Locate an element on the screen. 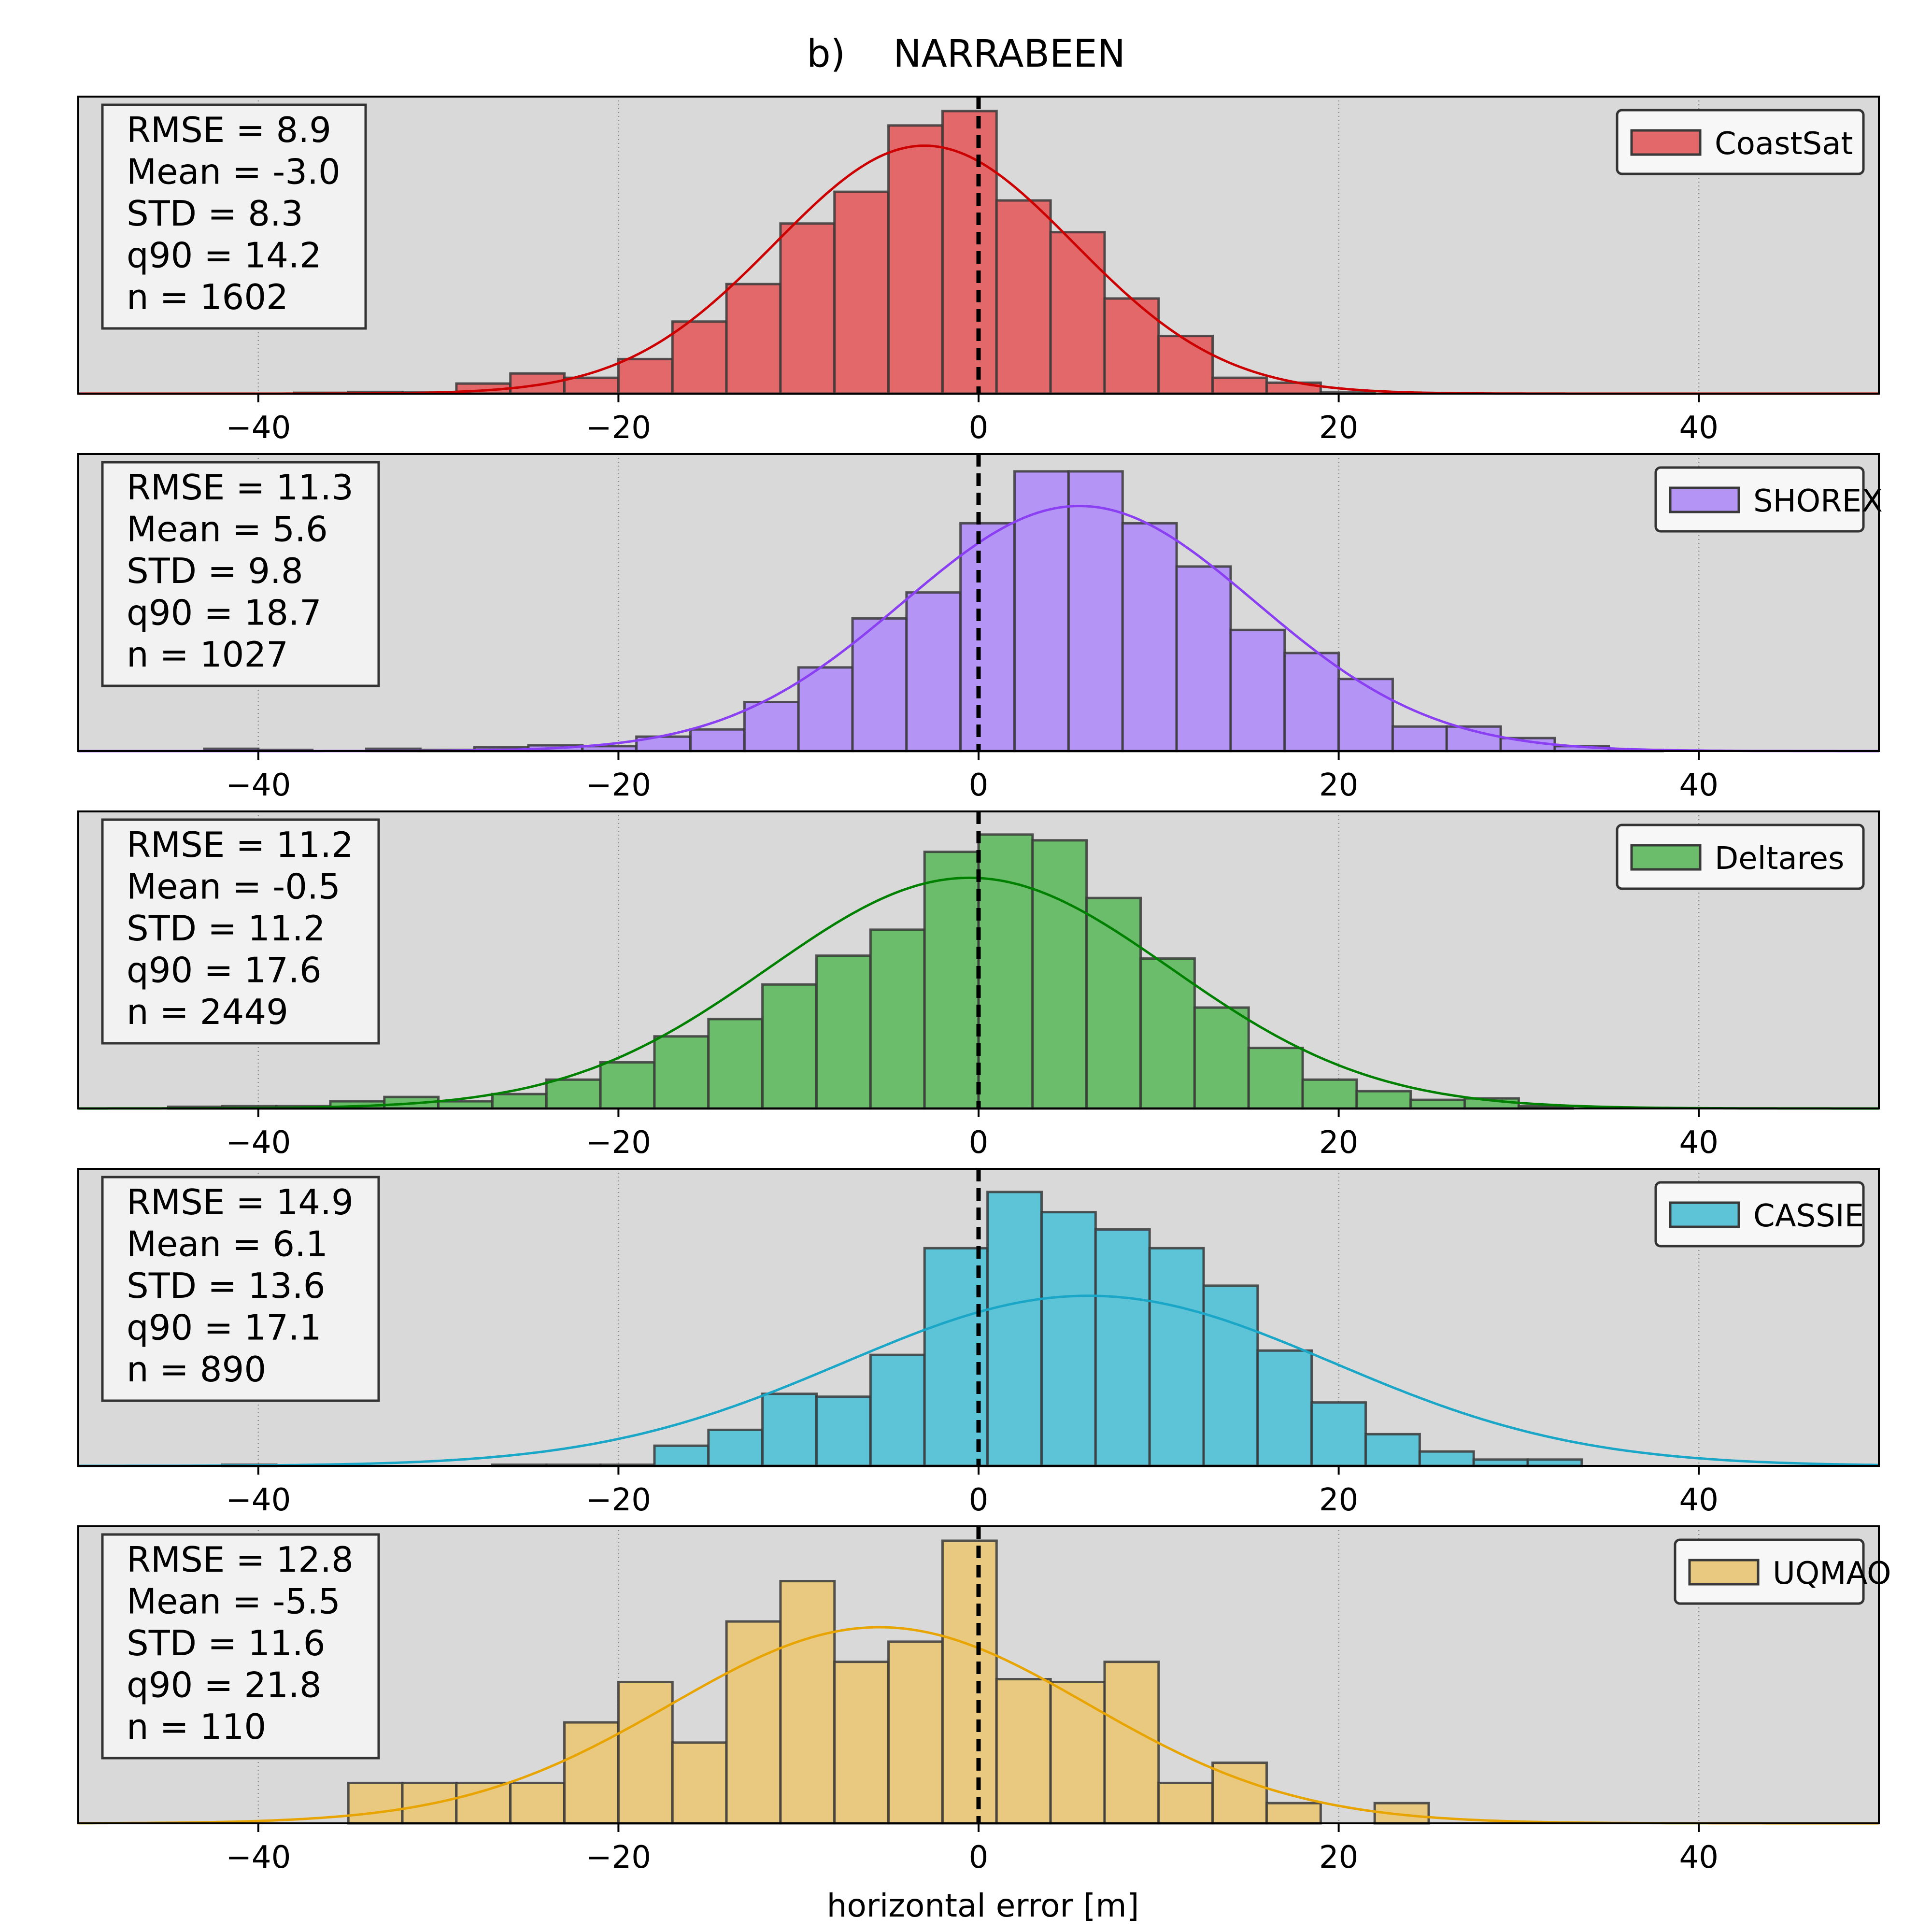  stats-line: RMSE = 14.9 is located at coordinates (240, 1202).